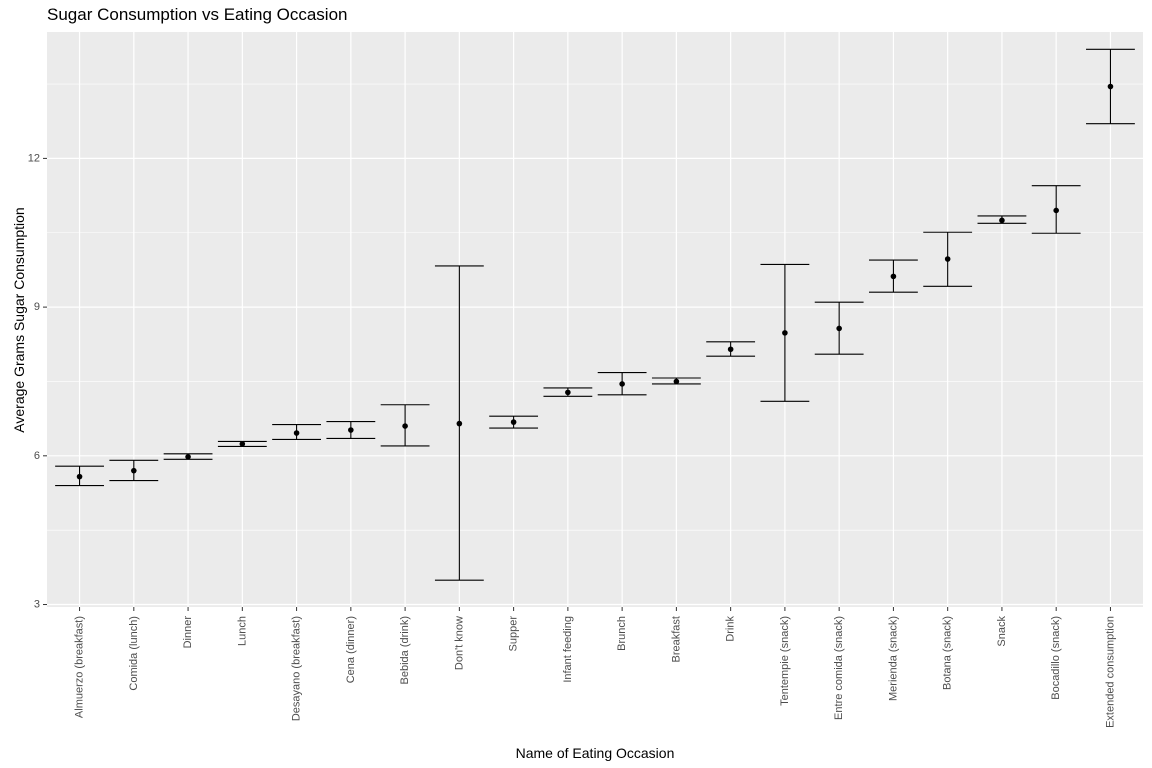  What do you see at coordinates (1056, 658) in the screenshot?
I see `x-tick-label: Bocadillo (snack)` at bounding box center [1056, 658].